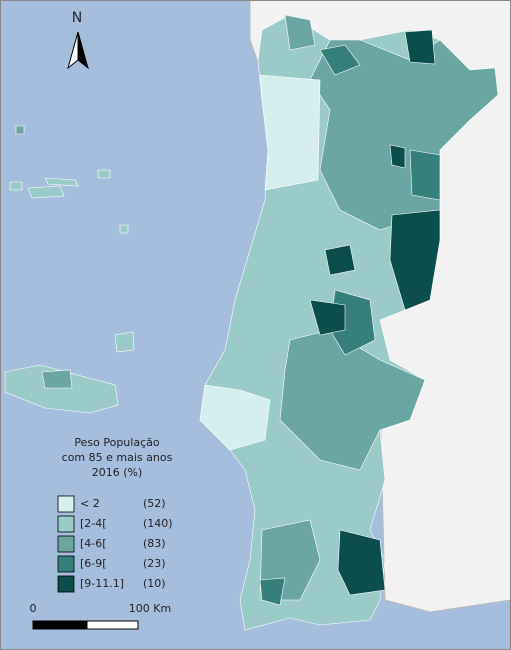 This screenshot has height=650, width=511. Describe the element at coordinates (116, 442) in the screenshot. I see `legend-title: Peso População` at that location.